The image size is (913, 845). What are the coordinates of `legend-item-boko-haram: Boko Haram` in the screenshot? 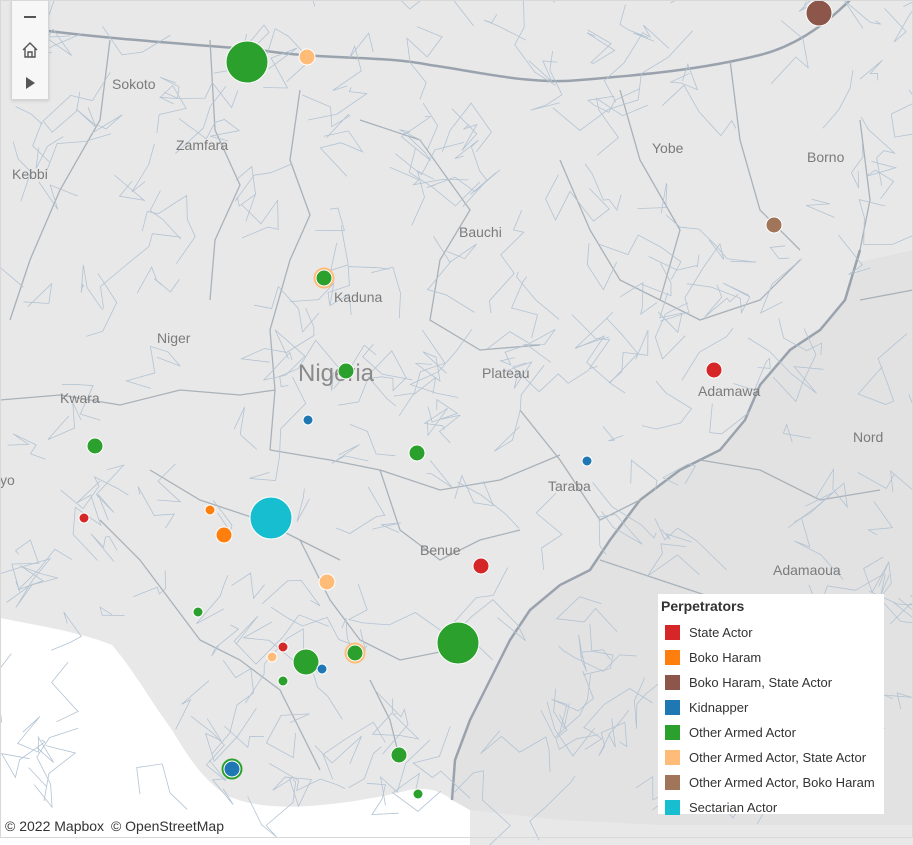 It's located at (772, 657).